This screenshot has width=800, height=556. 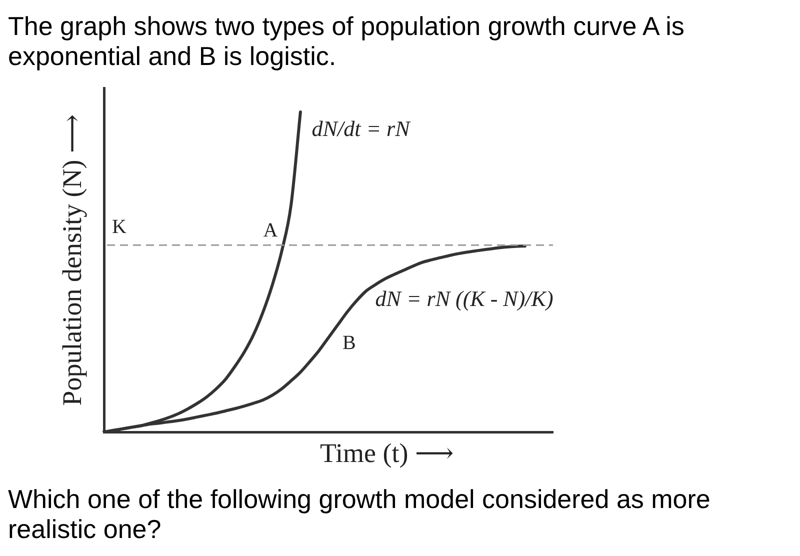 I want to click on annotation: dN = rN ((K - N)/K), so click(x=464, y=298).